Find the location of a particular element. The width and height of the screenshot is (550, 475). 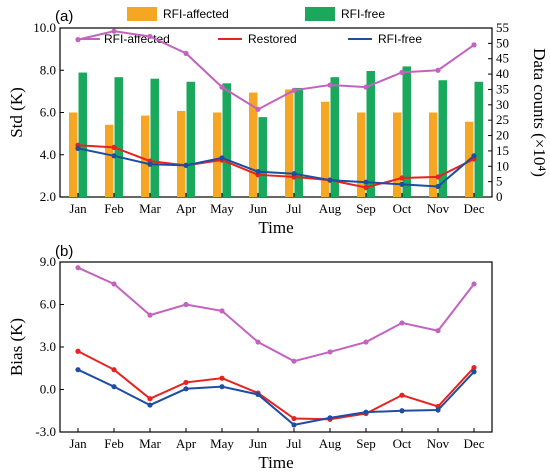

y-tick-label: 0.0 is located at coordinates (48, 389).